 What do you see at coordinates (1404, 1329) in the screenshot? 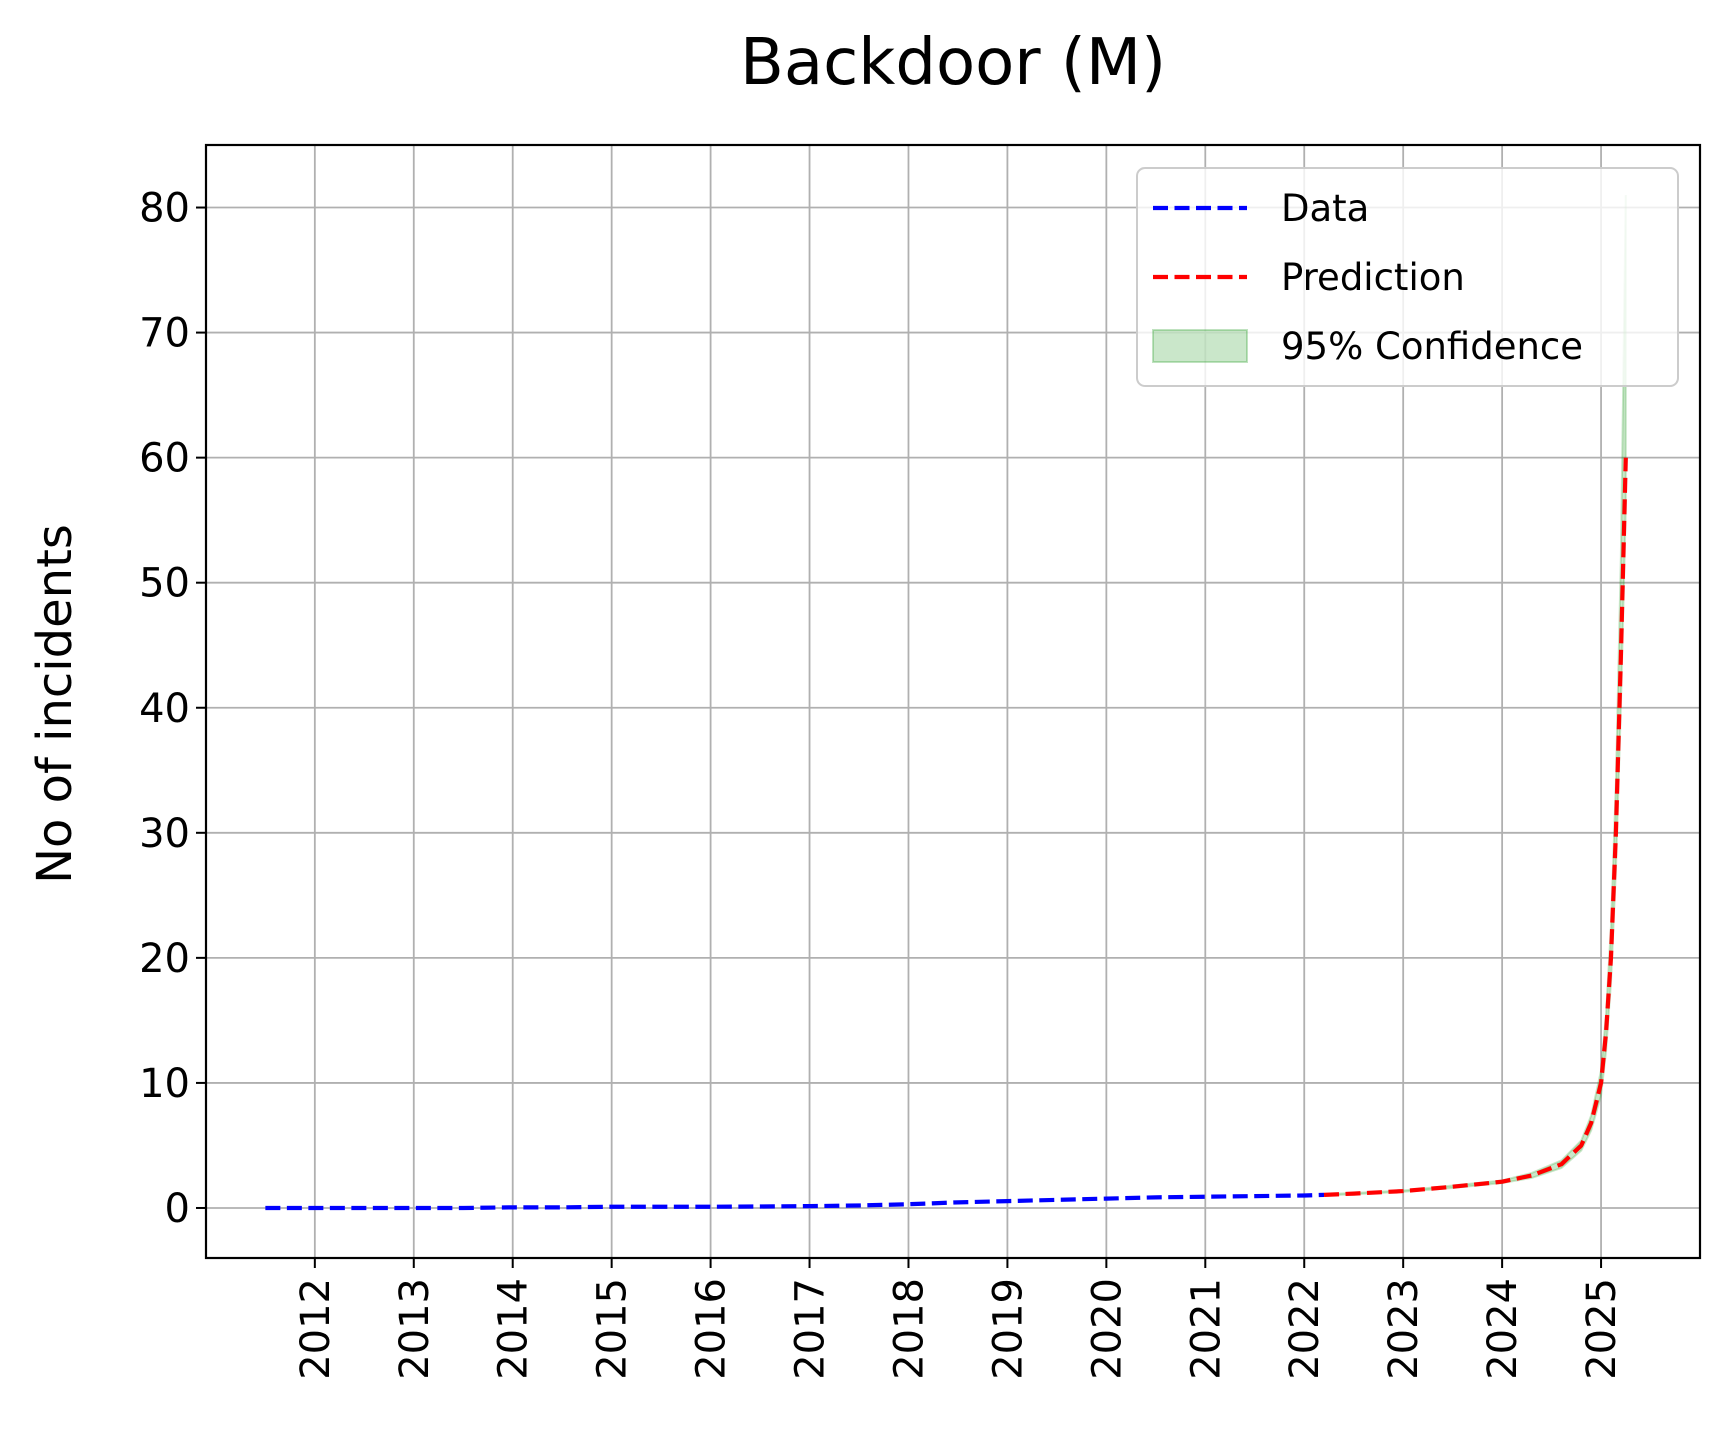
I see `x-tick-label: 2023` at bounding box center [1404, 1329].